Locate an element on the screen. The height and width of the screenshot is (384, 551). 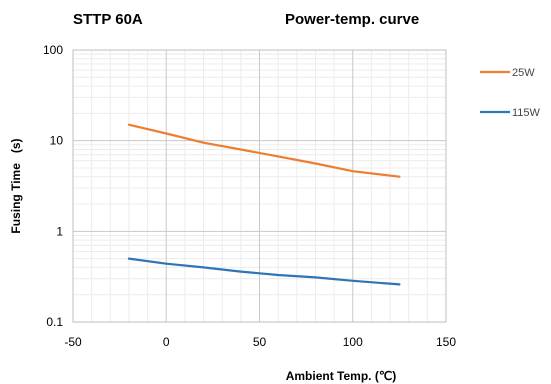
y-tick-label: 100 is located at coordinates (53, 50).